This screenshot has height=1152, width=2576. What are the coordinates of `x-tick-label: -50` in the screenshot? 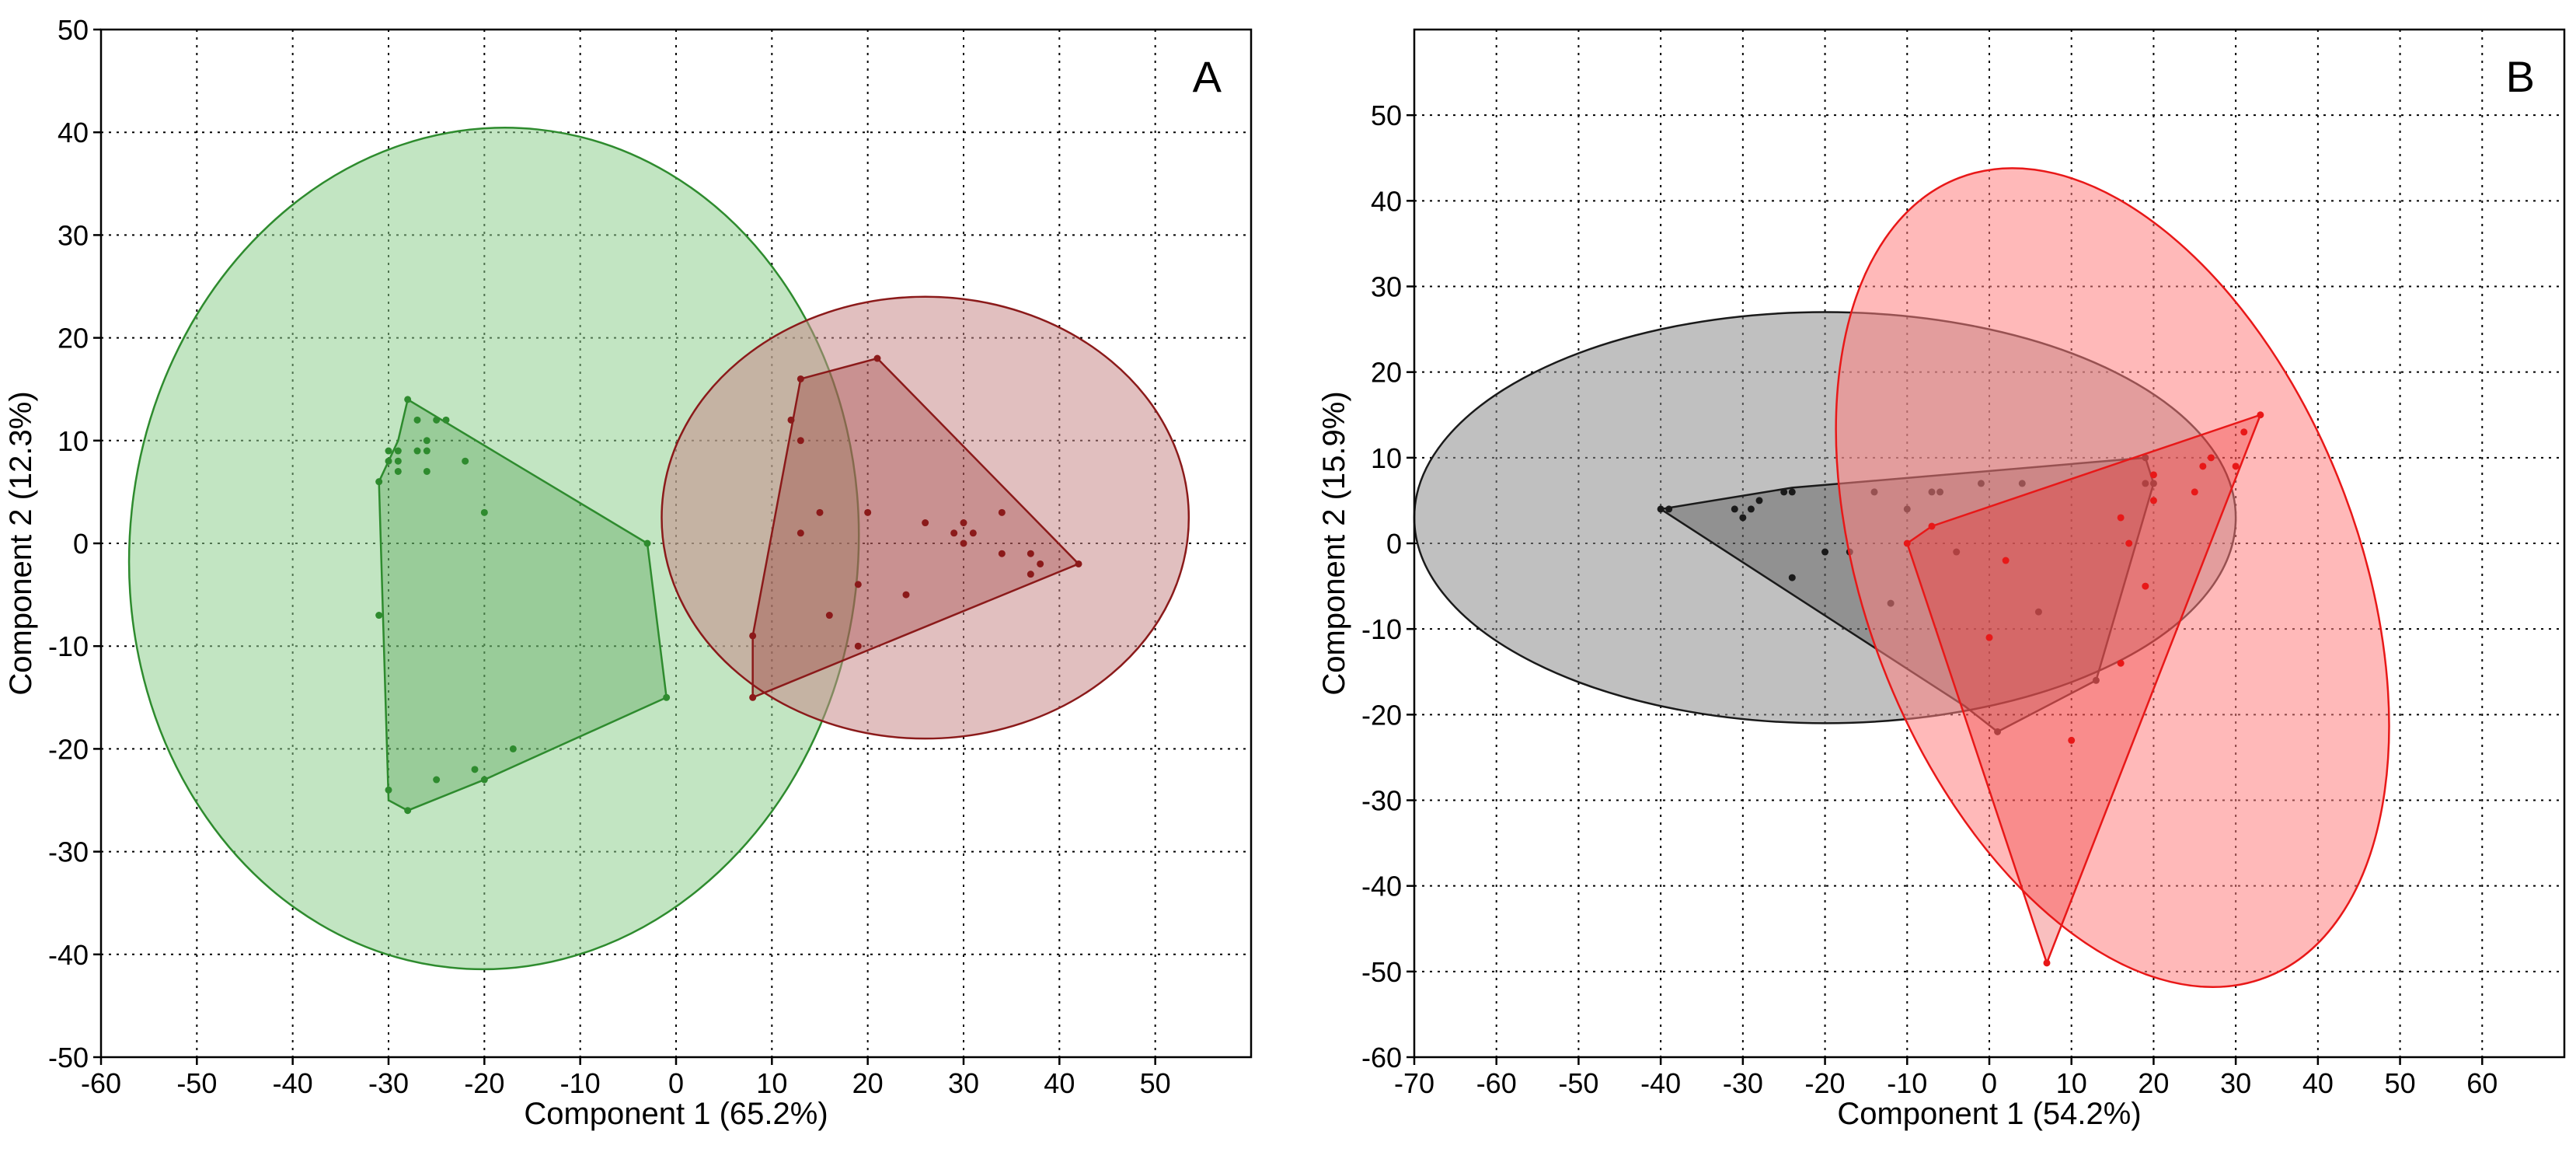 It's located at (1578, 1083).